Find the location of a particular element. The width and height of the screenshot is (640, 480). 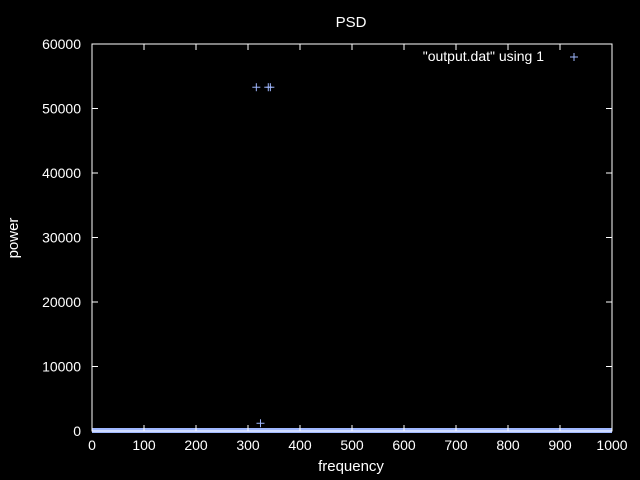

x-tick-label: 500 is located at coordinates (352, 445).